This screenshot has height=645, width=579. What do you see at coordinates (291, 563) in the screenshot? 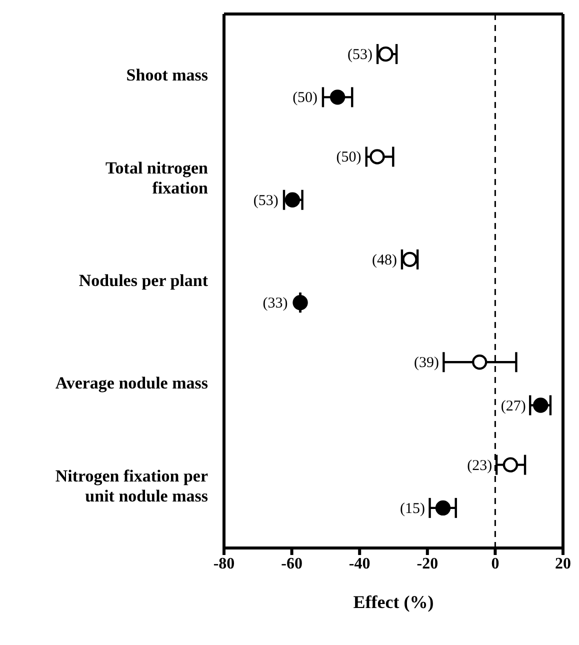
I see `x-tick-label: -60` at bounding box center [291, 563].